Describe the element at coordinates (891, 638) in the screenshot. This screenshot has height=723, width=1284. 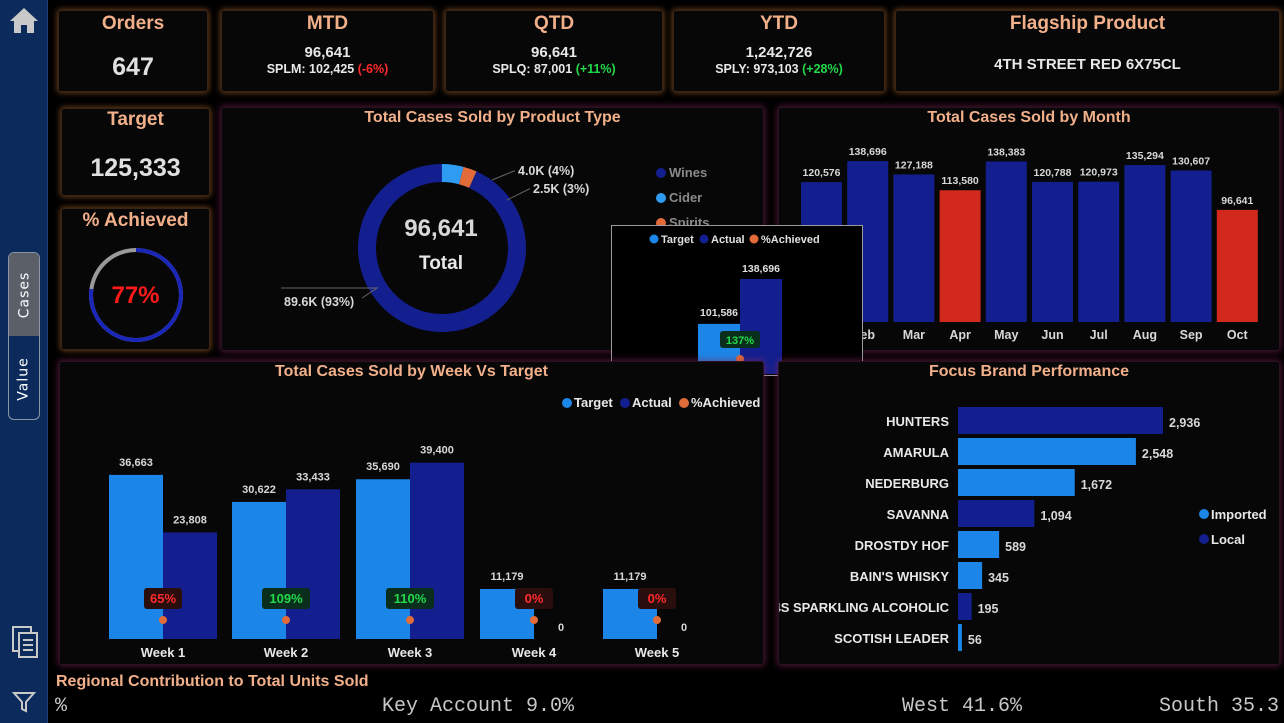
I see `brand-category-label: SCOTISH LEADER` at that location.